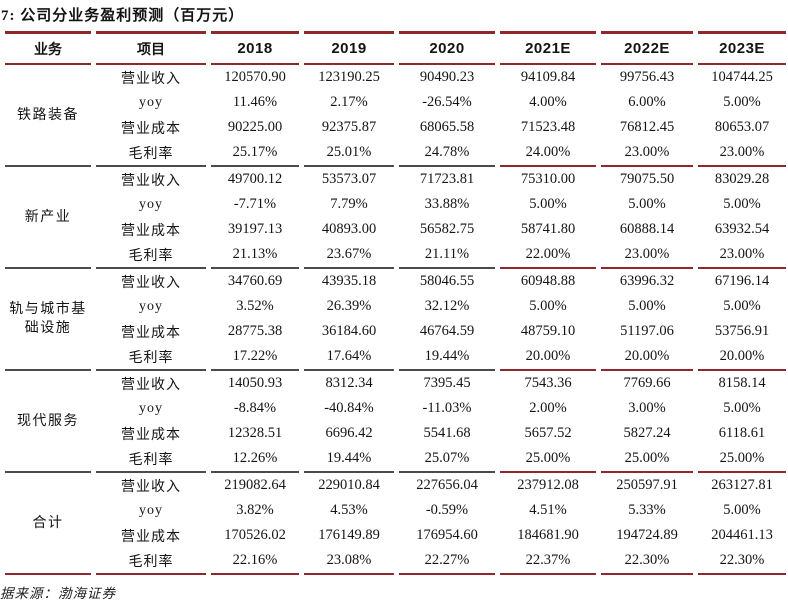 The height and width of the screenshot is (602, 788). What do you see at coordinates (395, 459) in the screenshot?
I see `table-row: 毛利率 12.26% 19.44% 25.07% 25.00% 25.00% 25.00%` at bounding box center [395, 459].